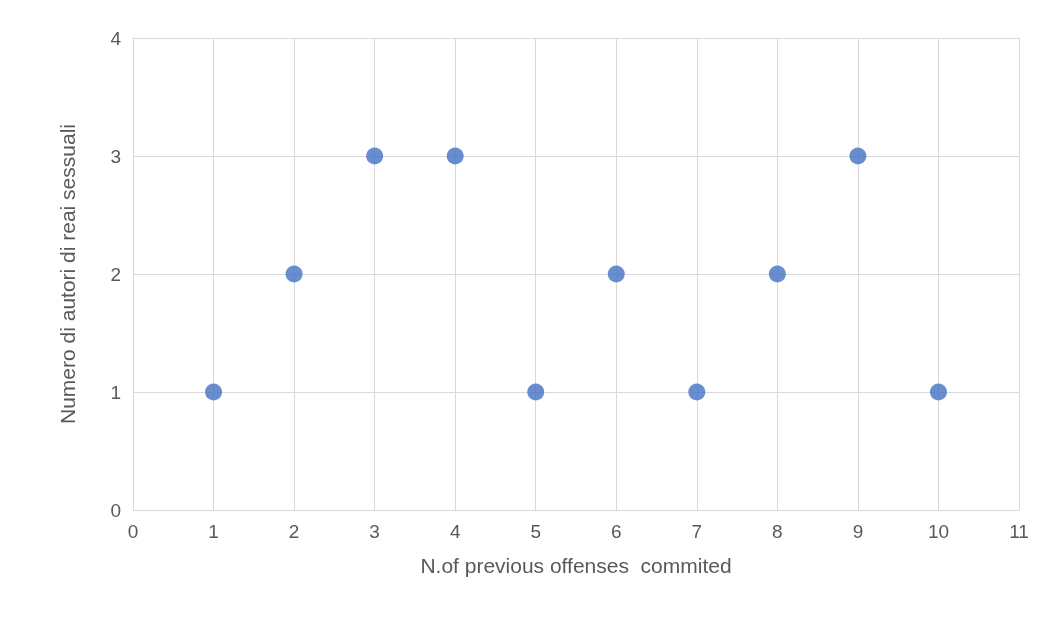 This screenshot has height=638, width=1055. What do you see at coordinates (115, 156) in the screenshot?
I see `y-tick-label: 3` at bounding box center [115, 156].